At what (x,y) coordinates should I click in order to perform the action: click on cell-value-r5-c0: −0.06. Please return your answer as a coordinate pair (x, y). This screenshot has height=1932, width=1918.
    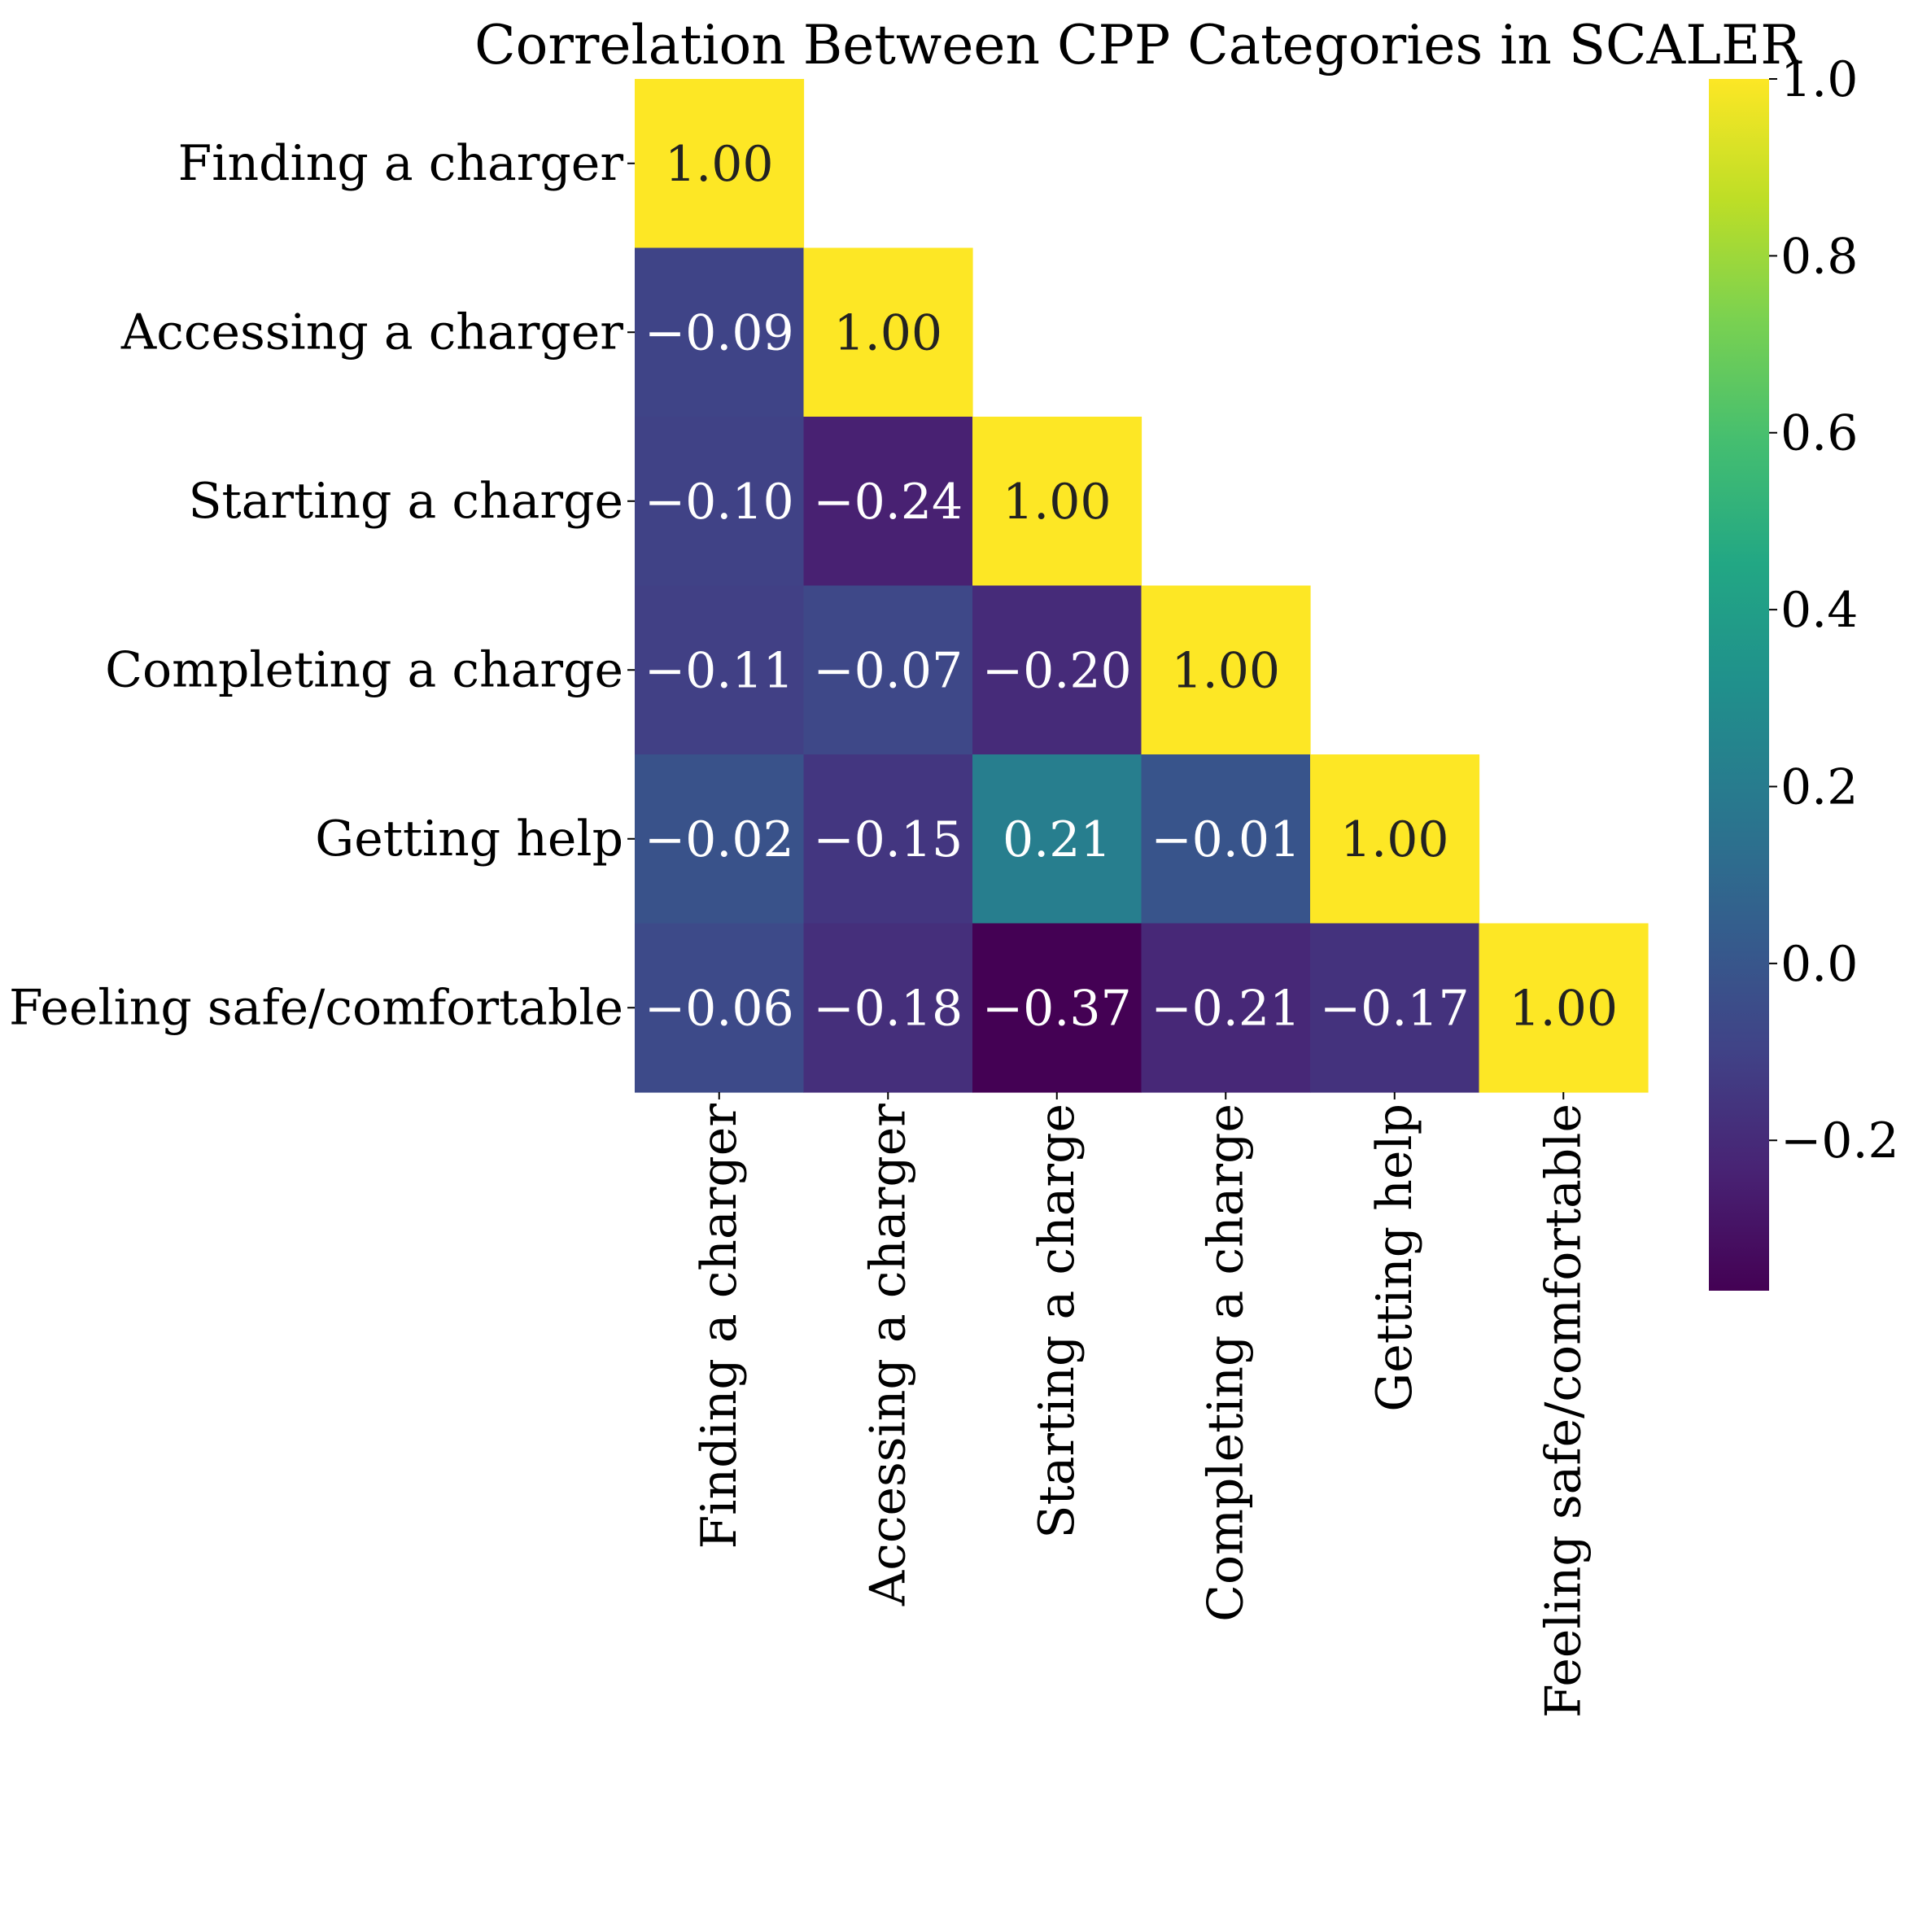
    Looking at the image, I should click on (719, 1009).